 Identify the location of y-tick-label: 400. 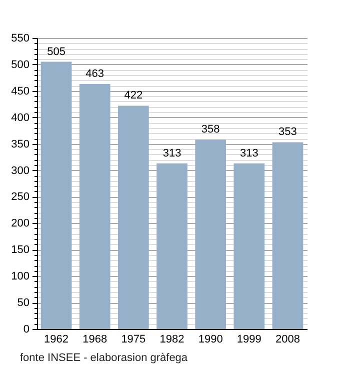
(20, 118).